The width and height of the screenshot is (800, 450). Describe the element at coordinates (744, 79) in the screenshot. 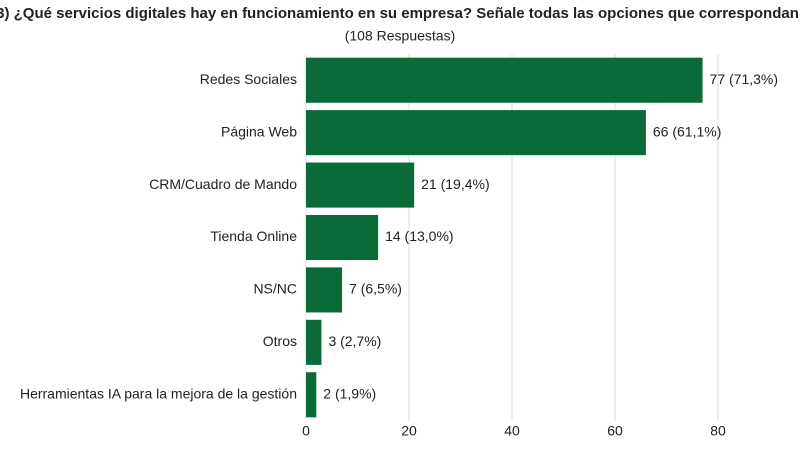

I see `value-label: 77 (71,3%)` at that location.